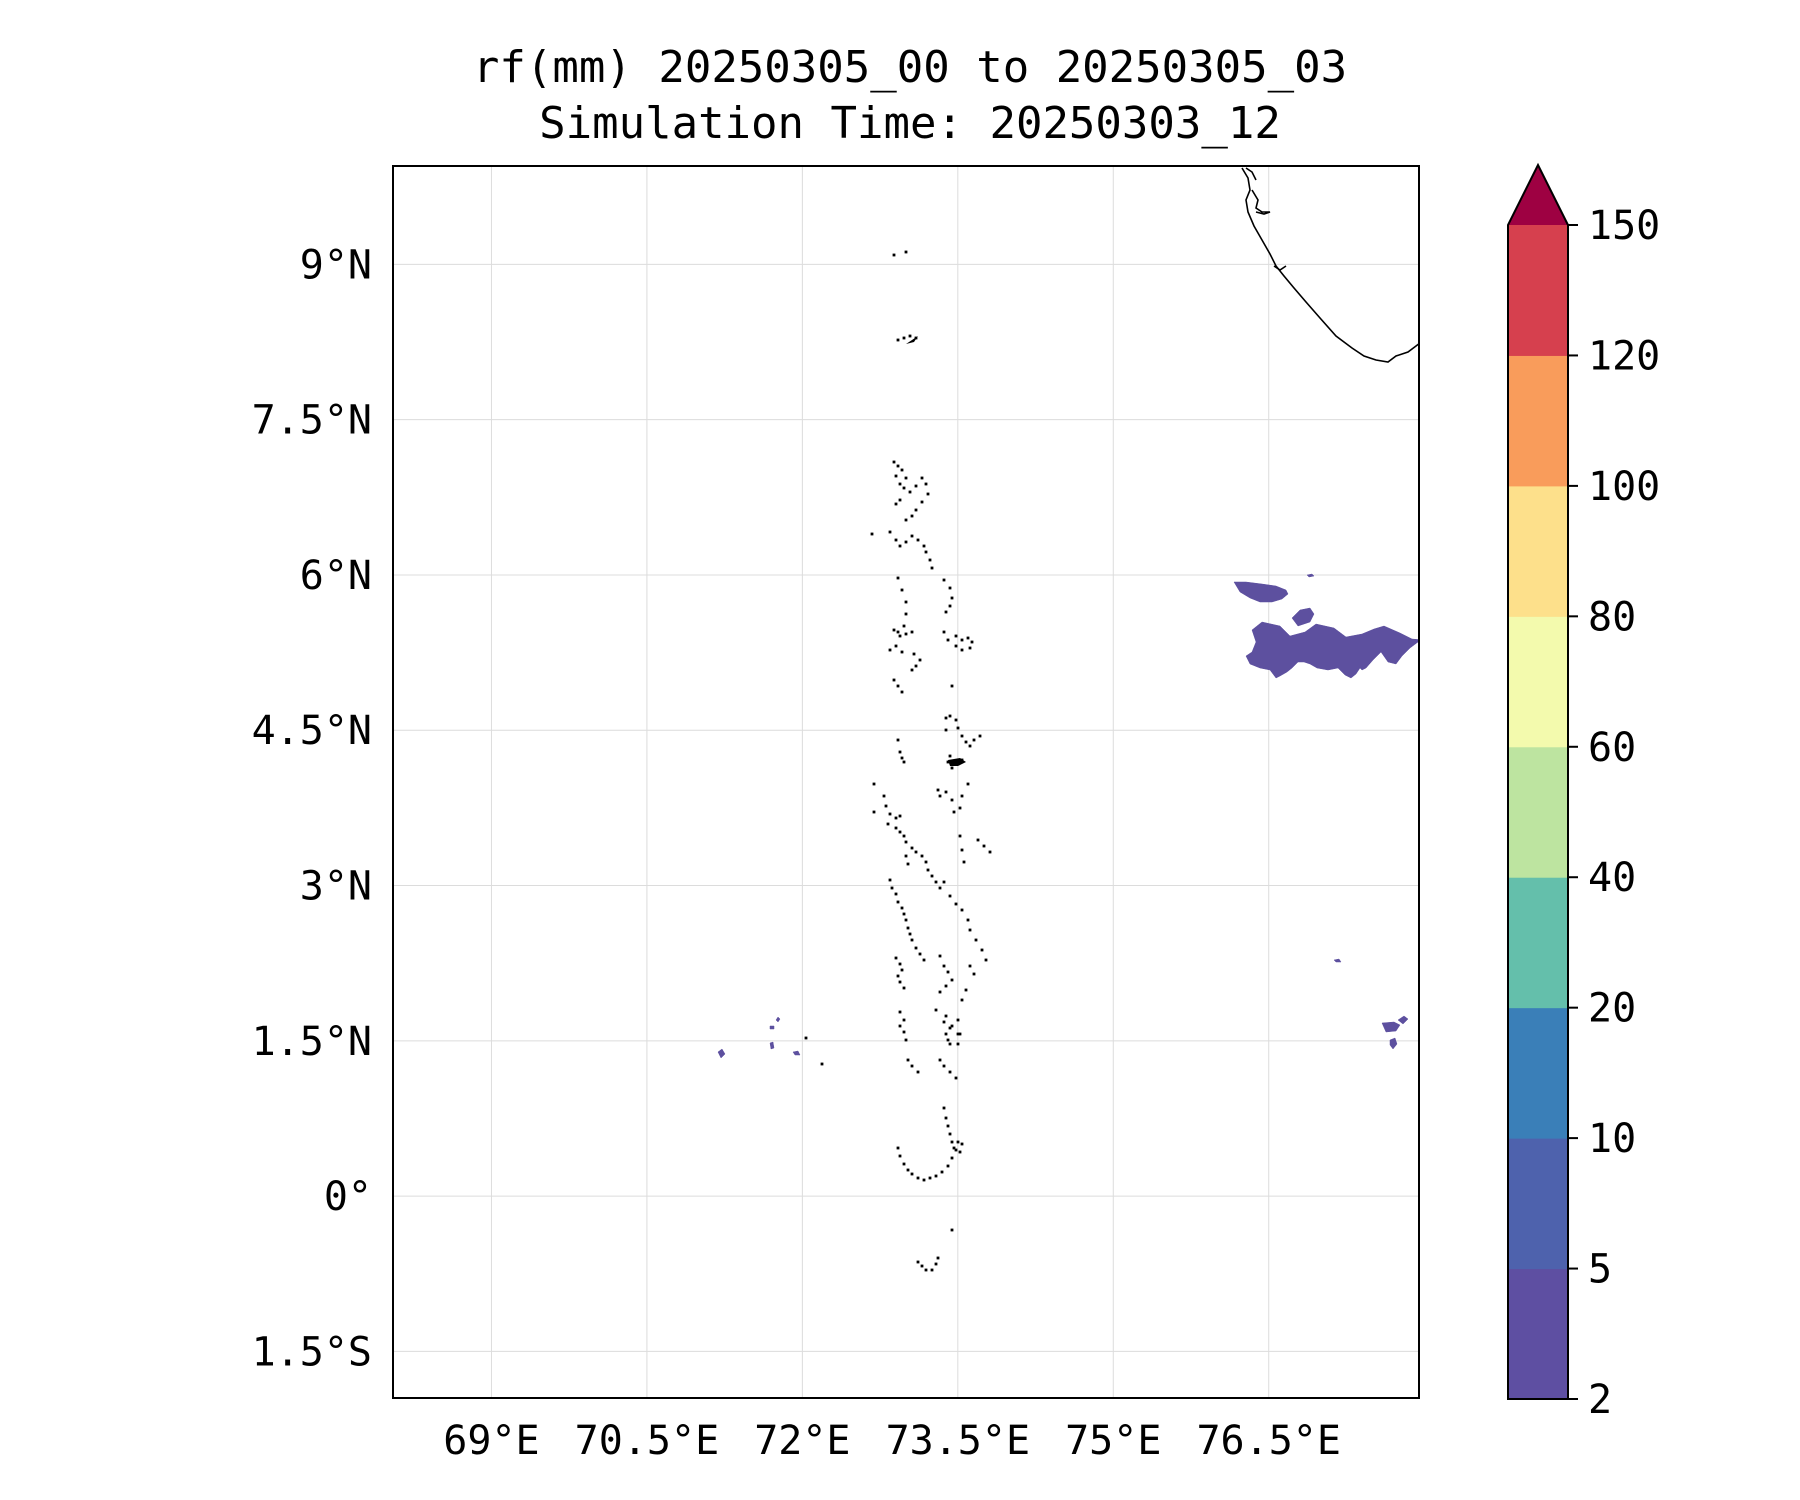  What do you see at coordinates (1600, 1400) in the screenshot?
I see `colorbar-tick-label: 2` at bounding box center [1600, 1400].